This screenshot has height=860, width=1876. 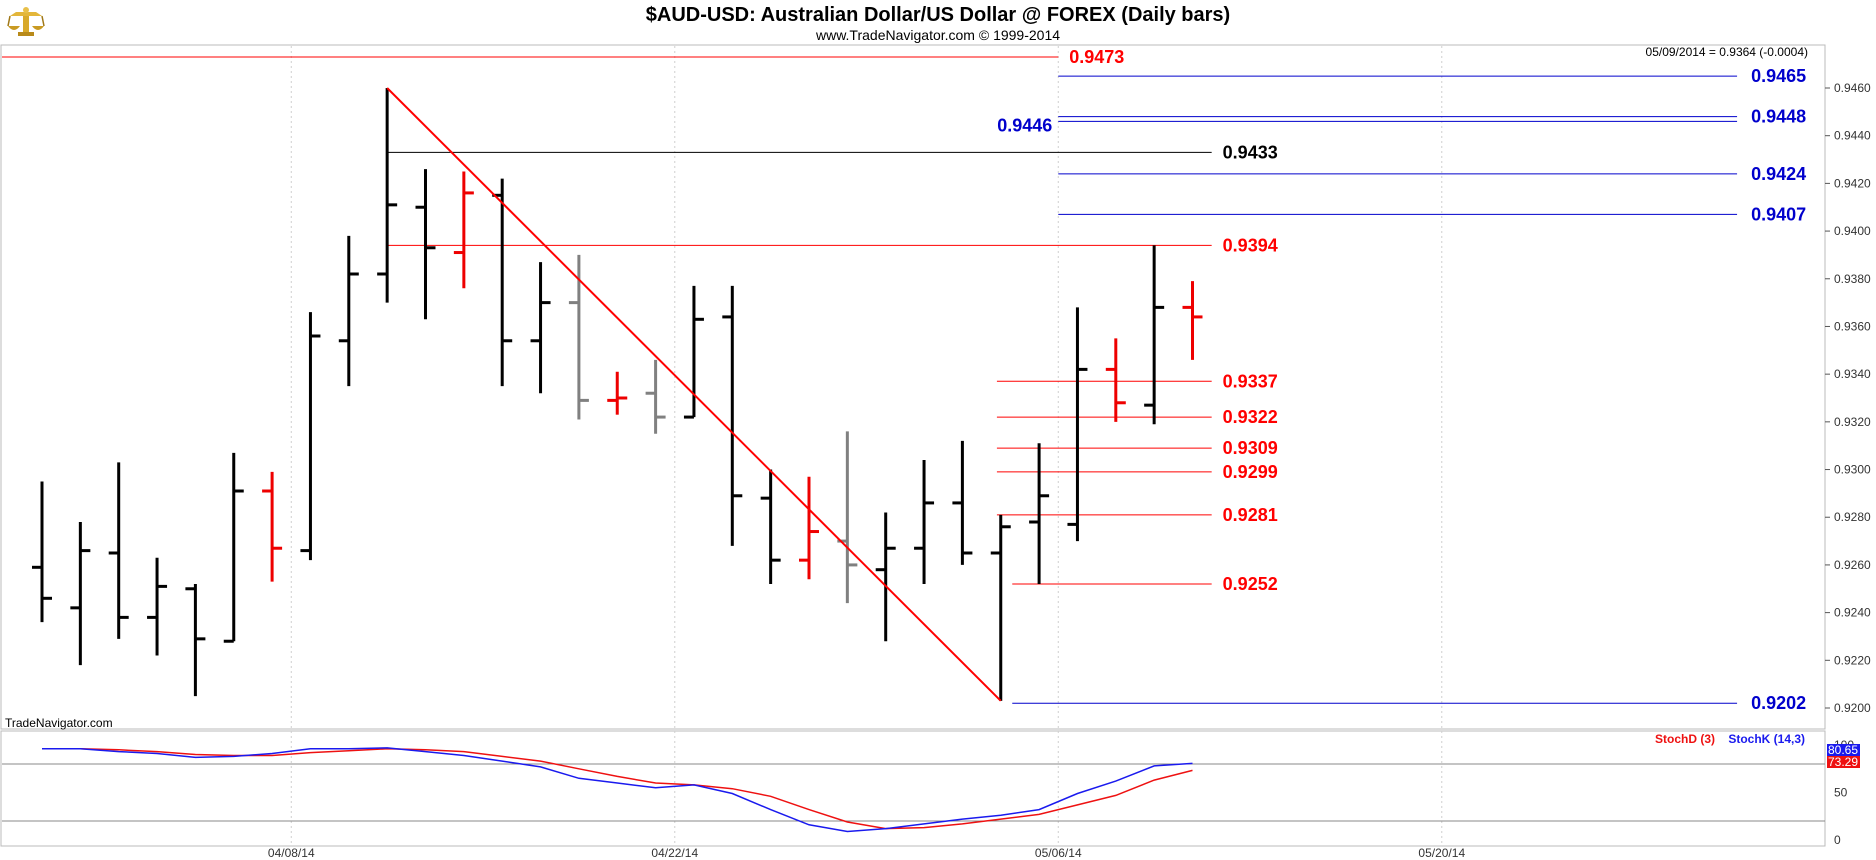 I want to click on level-label: 0.9252, so click(x=1250, y=584).